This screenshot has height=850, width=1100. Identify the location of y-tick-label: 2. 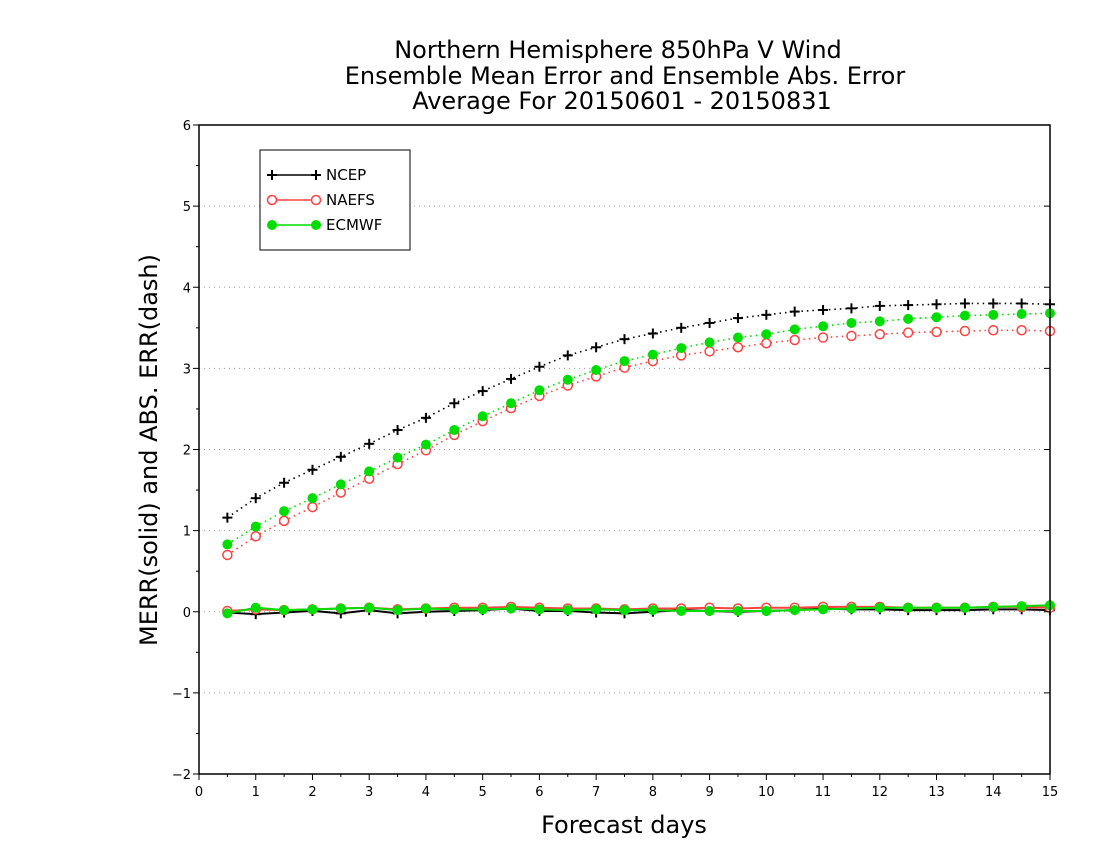
(187, 451).